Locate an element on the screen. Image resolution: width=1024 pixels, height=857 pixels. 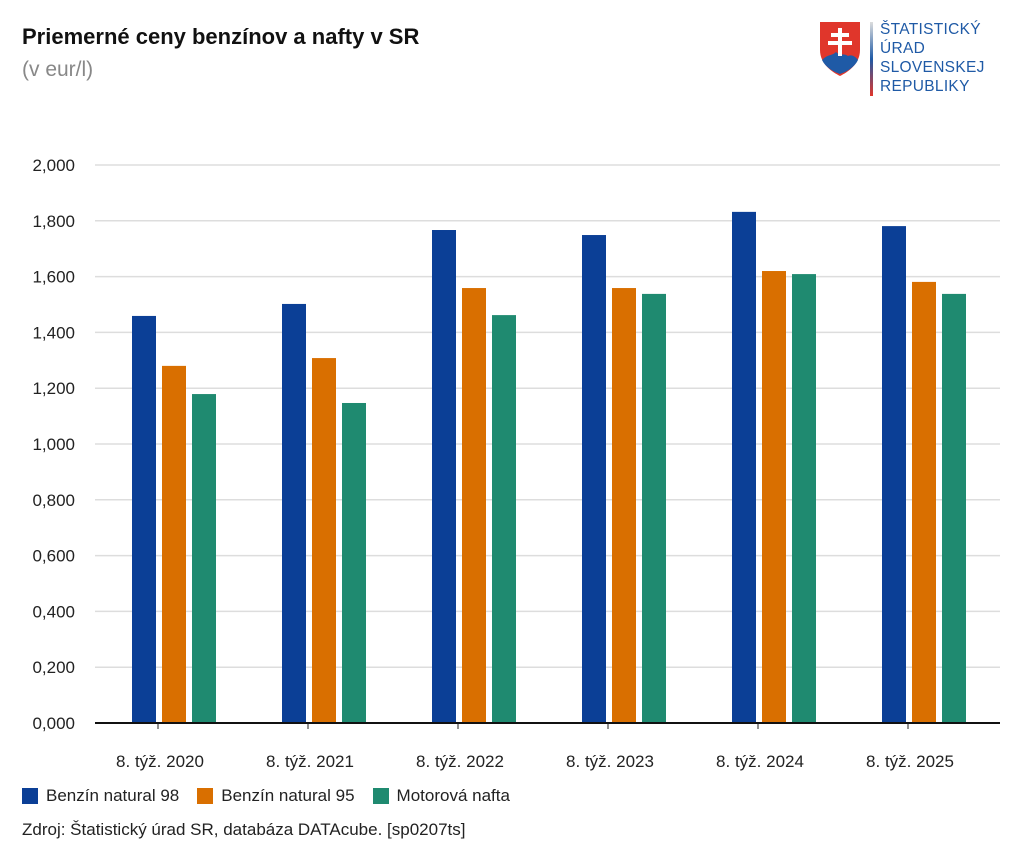
logo-line: ŠTATISTICKÝ is located at coordinates (930, 29).